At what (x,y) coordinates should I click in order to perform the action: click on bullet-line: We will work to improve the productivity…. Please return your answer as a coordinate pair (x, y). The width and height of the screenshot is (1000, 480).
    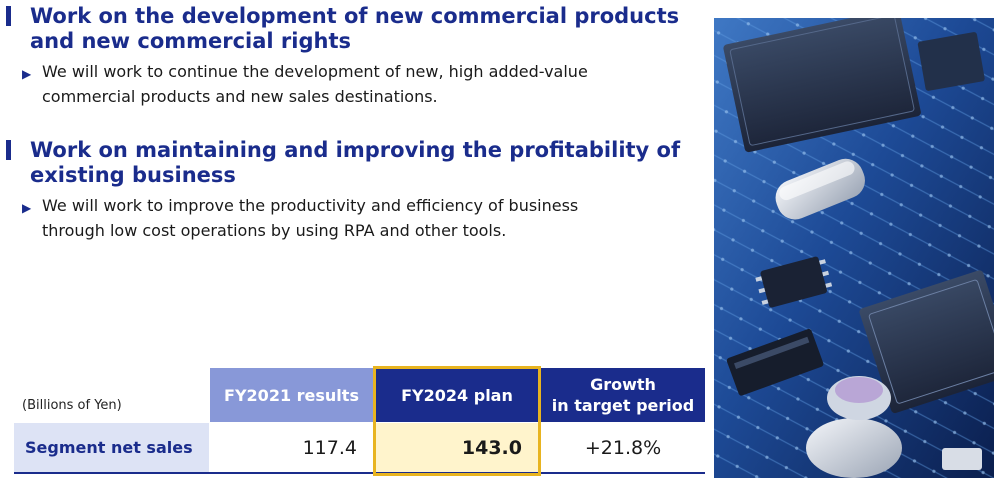
    Looking at the image, I should click on (310, 205).